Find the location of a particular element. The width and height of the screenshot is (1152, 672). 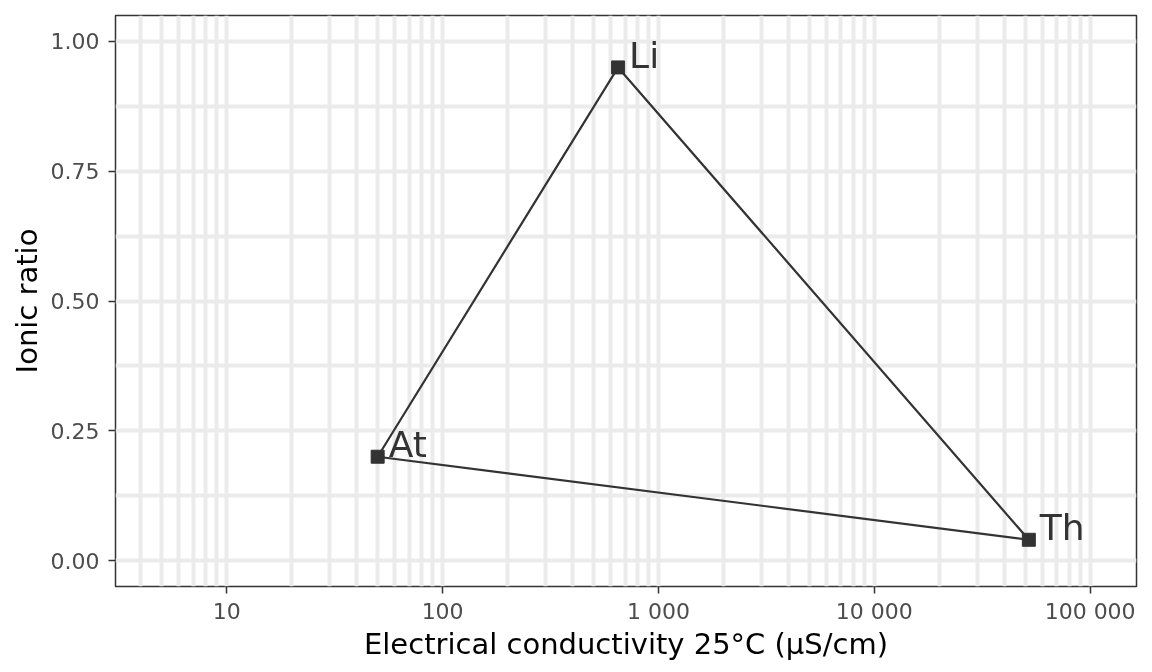

x-tick-label: 1 000 is located at coordinates (658, 611).